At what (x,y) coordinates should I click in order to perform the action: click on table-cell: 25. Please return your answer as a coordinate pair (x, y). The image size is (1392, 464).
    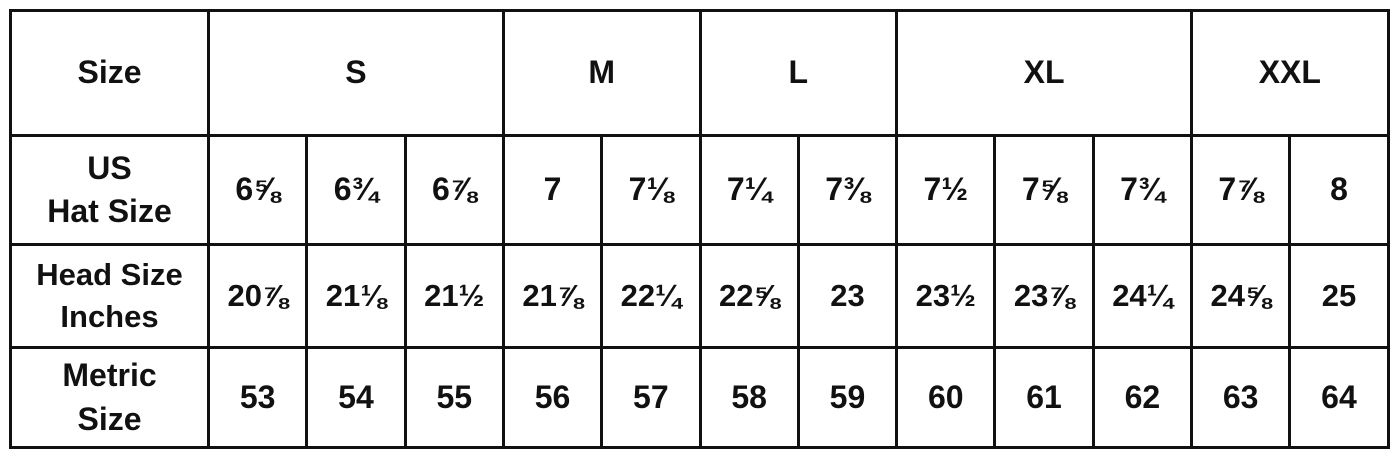
    Looking at the image, I should click on (1339, 296).